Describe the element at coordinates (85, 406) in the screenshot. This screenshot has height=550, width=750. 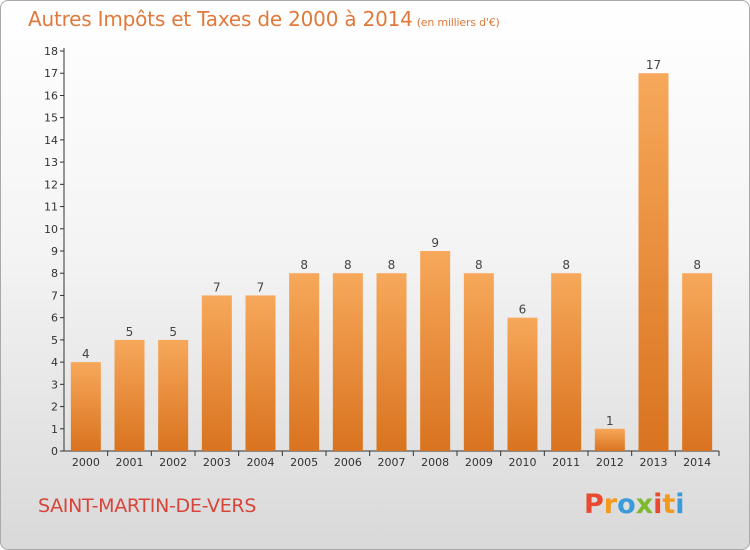
I see `bar-2000` at that location.